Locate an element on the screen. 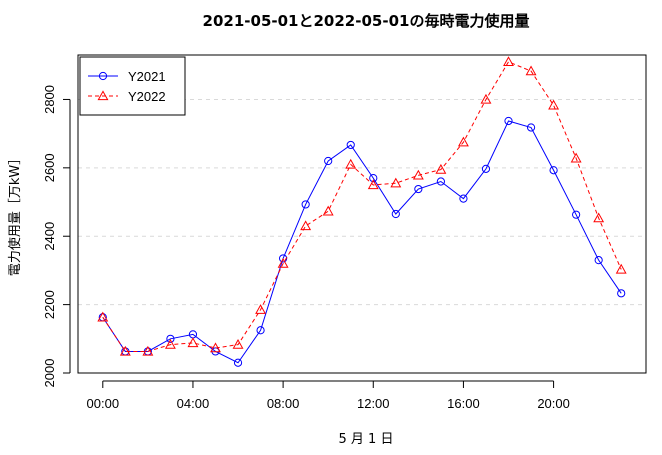  legend-label-y2021: Y2021 is located at coordinates (147, 76).